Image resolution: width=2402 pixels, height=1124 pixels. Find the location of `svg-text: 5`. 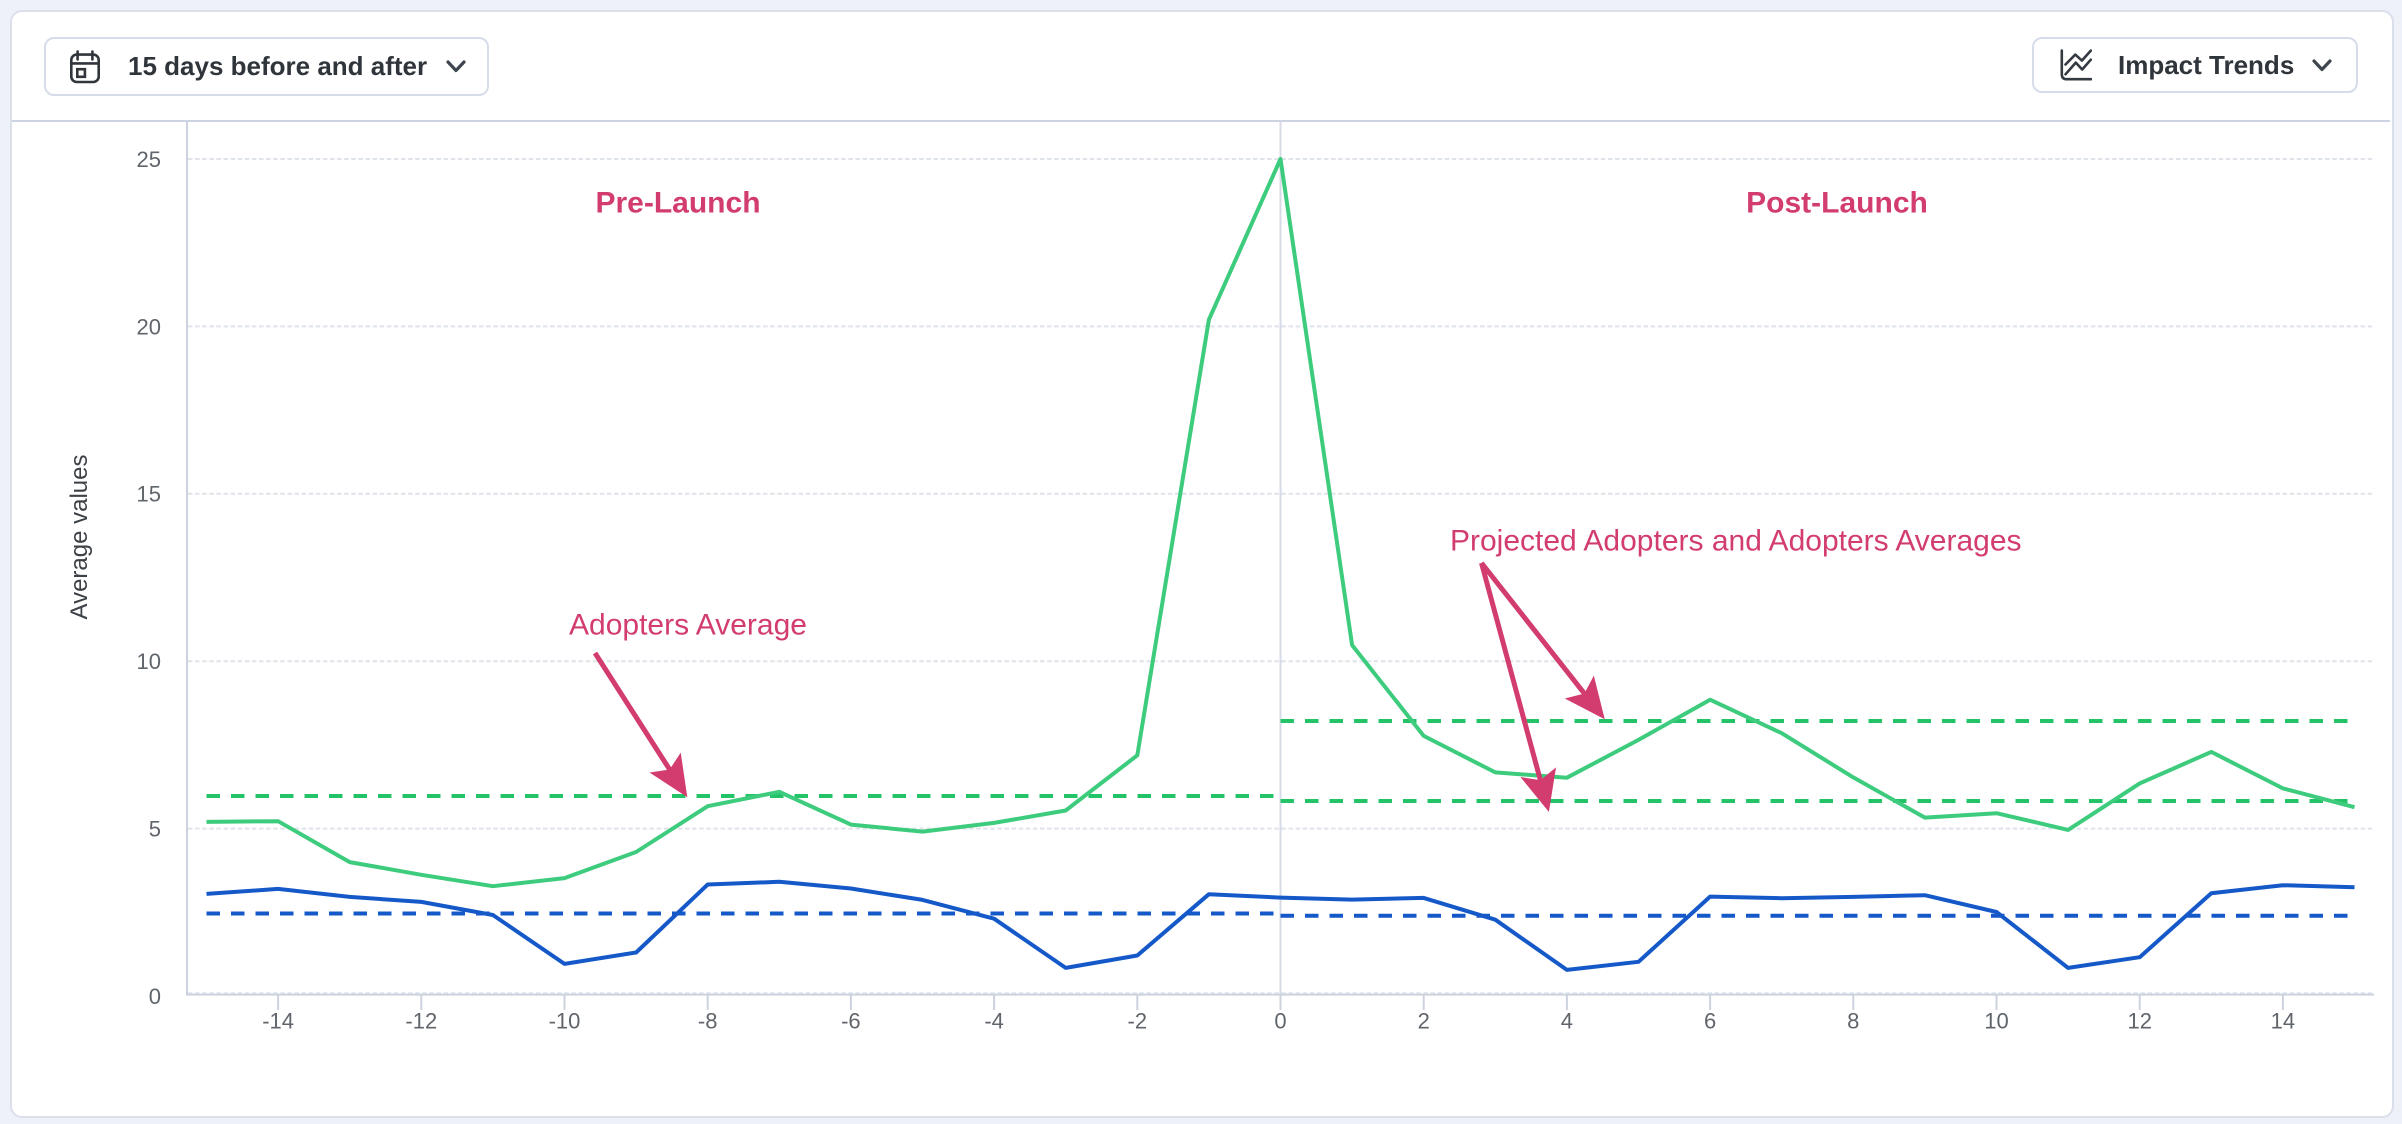

svg-text: 5 is located at coordinates (155, 829).